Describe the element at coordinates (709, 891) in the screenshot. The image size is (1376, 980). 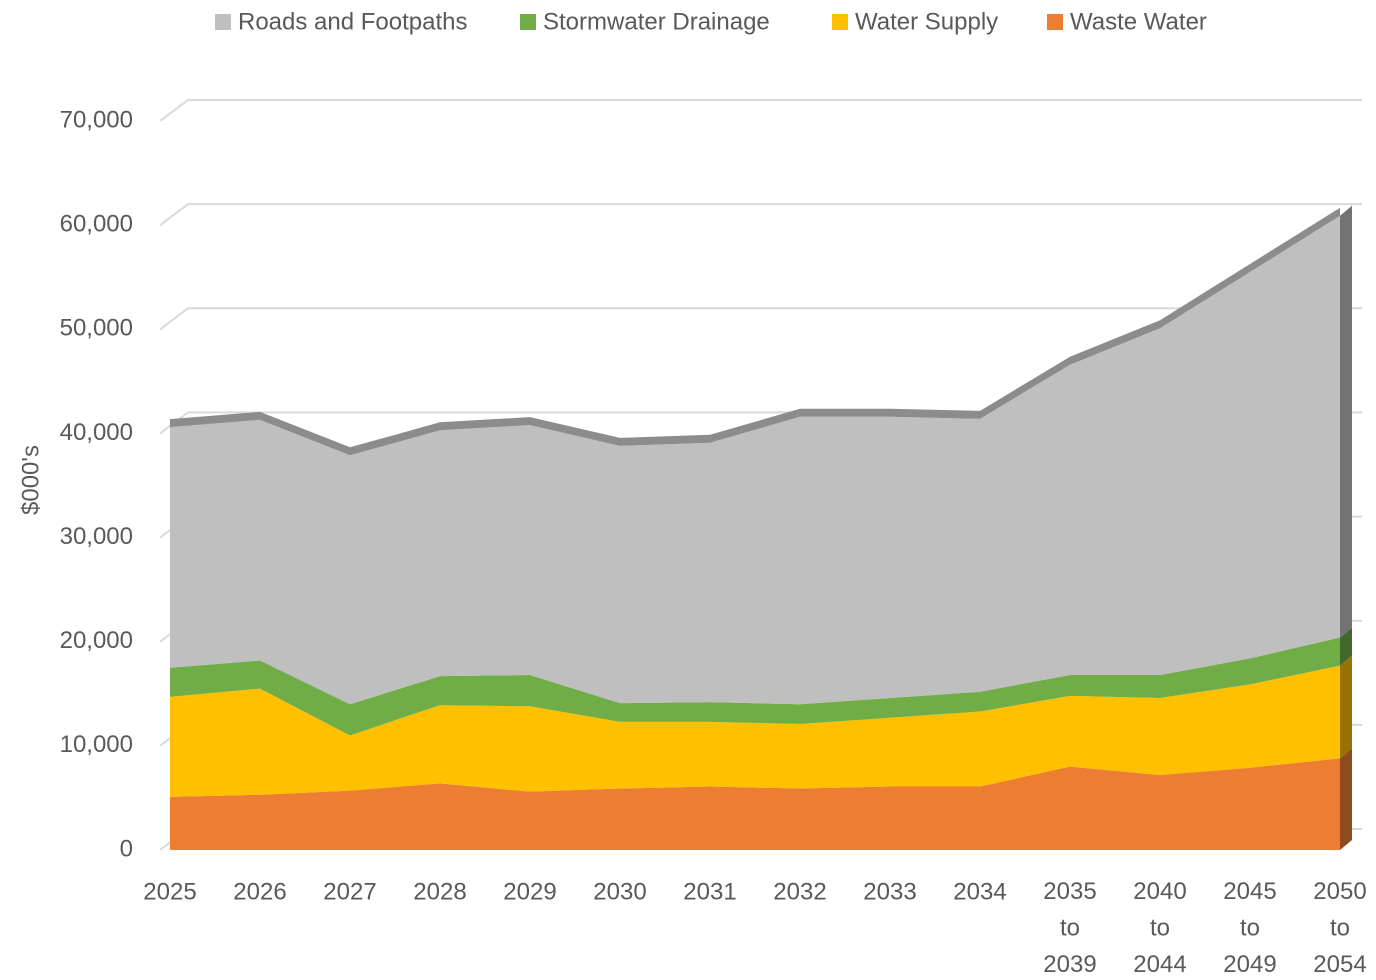
I see `x-tick-label: 2031` at that location.